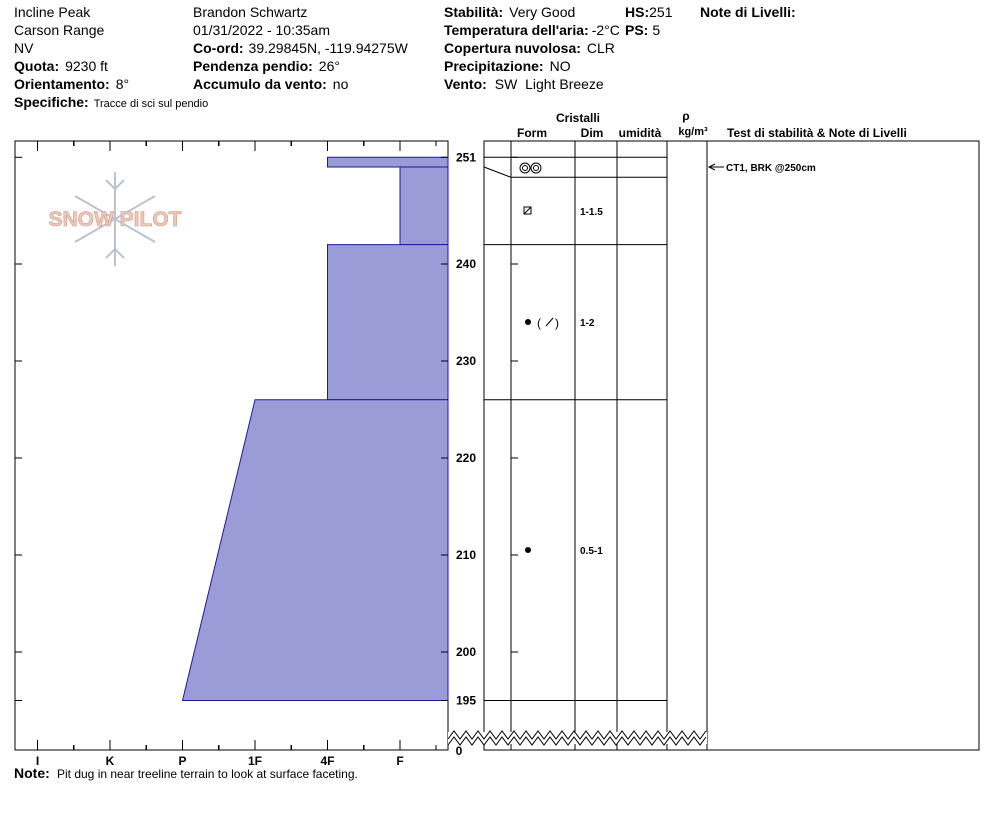  I want to click on aspect: Orientamento: 8°, so click(71, 84).